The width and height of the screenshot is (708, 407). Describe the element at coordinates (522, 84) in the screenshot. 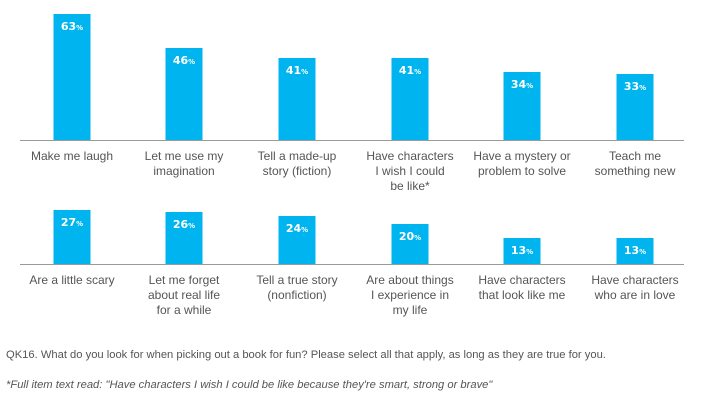

I see `data-label: 34%` at that location.